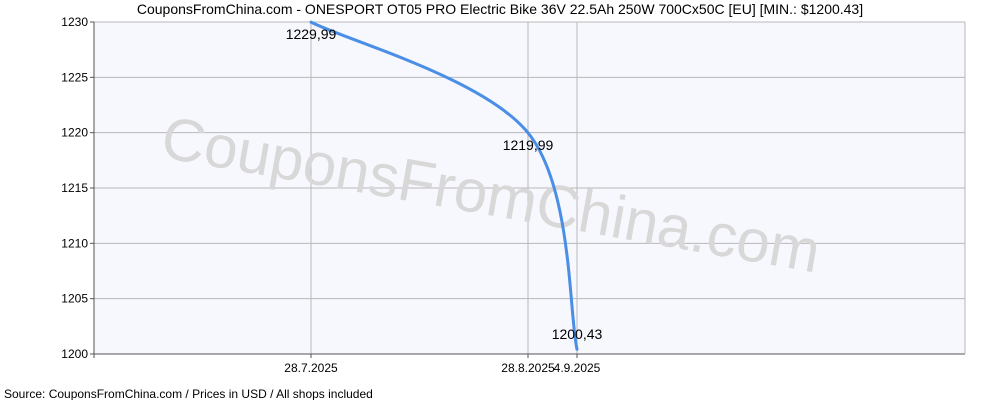 The height and width of the screenshot is (400, 1000). I want to click on y-axis-ticks: 1230 1225 1220 1215 1210 1205 1200, so click(77, 188).